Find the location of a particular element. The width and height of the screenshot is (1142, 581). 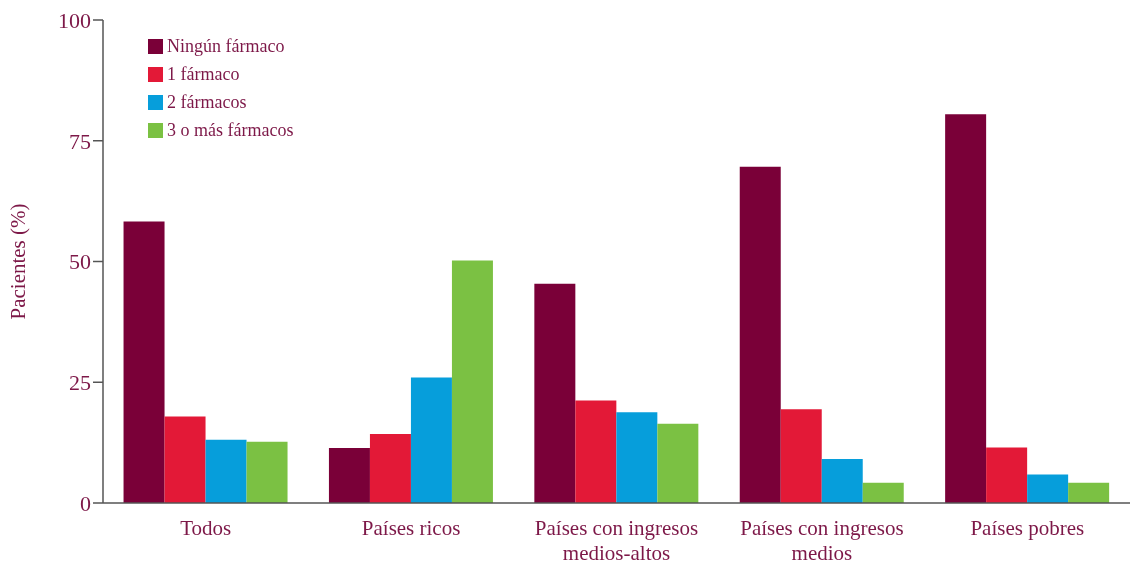

legend-label: 3 o más fármacos is located at coordinates (230, 130).